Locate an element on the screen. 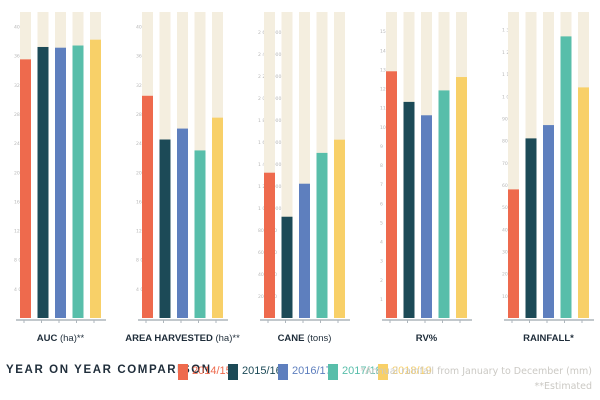 This screenshot has width=600, height=400. y-tick-label: 15 is located at coordinates (383, 32).